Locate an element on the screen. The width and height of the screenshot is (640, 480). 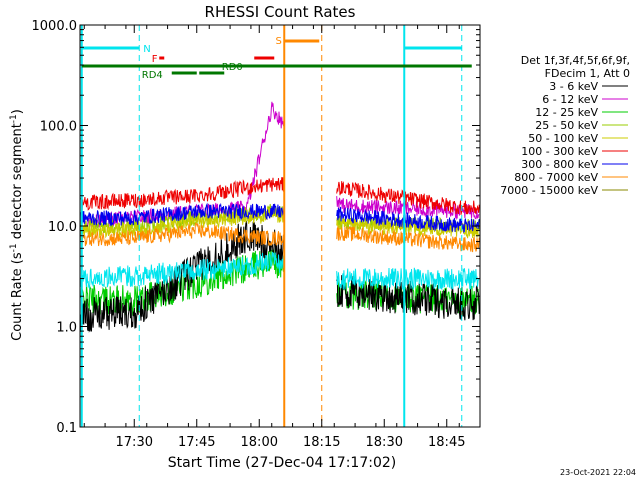
series-cyan-band is located at coordinates (280, 271).